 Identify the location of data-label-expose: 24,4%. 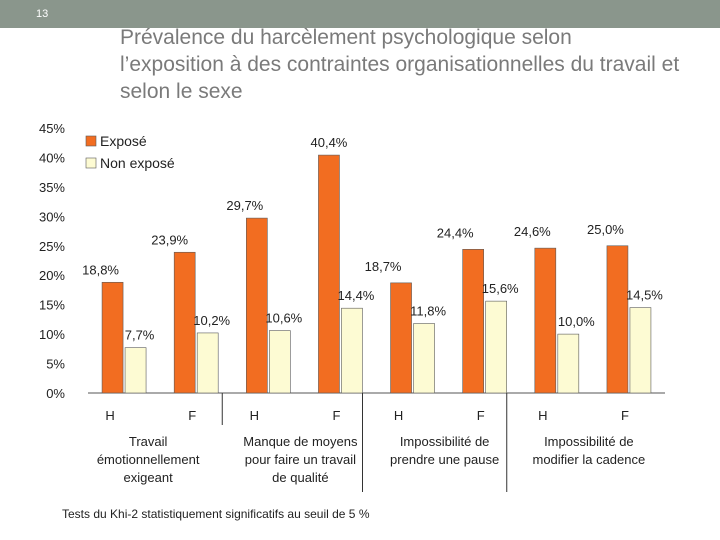
(455, 232).